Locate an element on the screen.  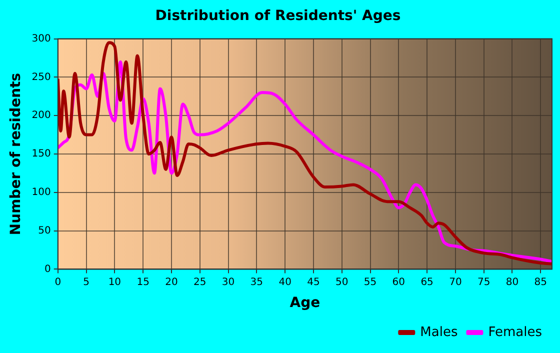
x-tick-label: 5 is located at coordinates (86, 282).